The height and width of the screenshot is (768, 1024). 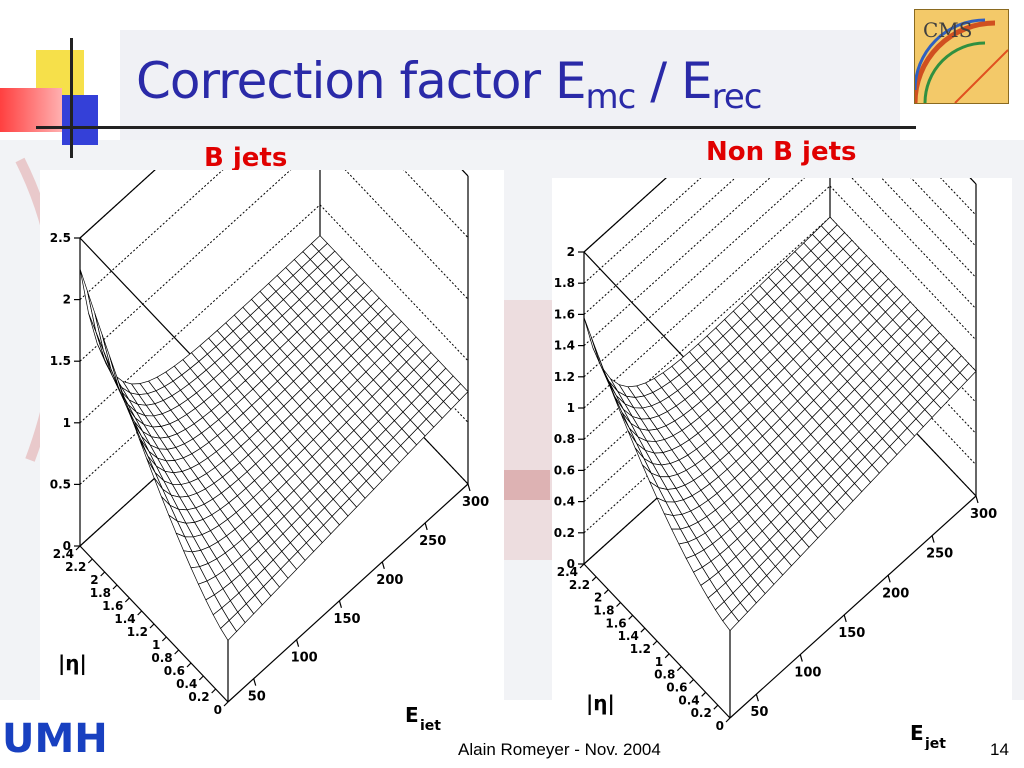 What do you see at coordinates (346, 619) in the screenshot?
I see `e-tick-label: 150` at bounding box center [346, 619].